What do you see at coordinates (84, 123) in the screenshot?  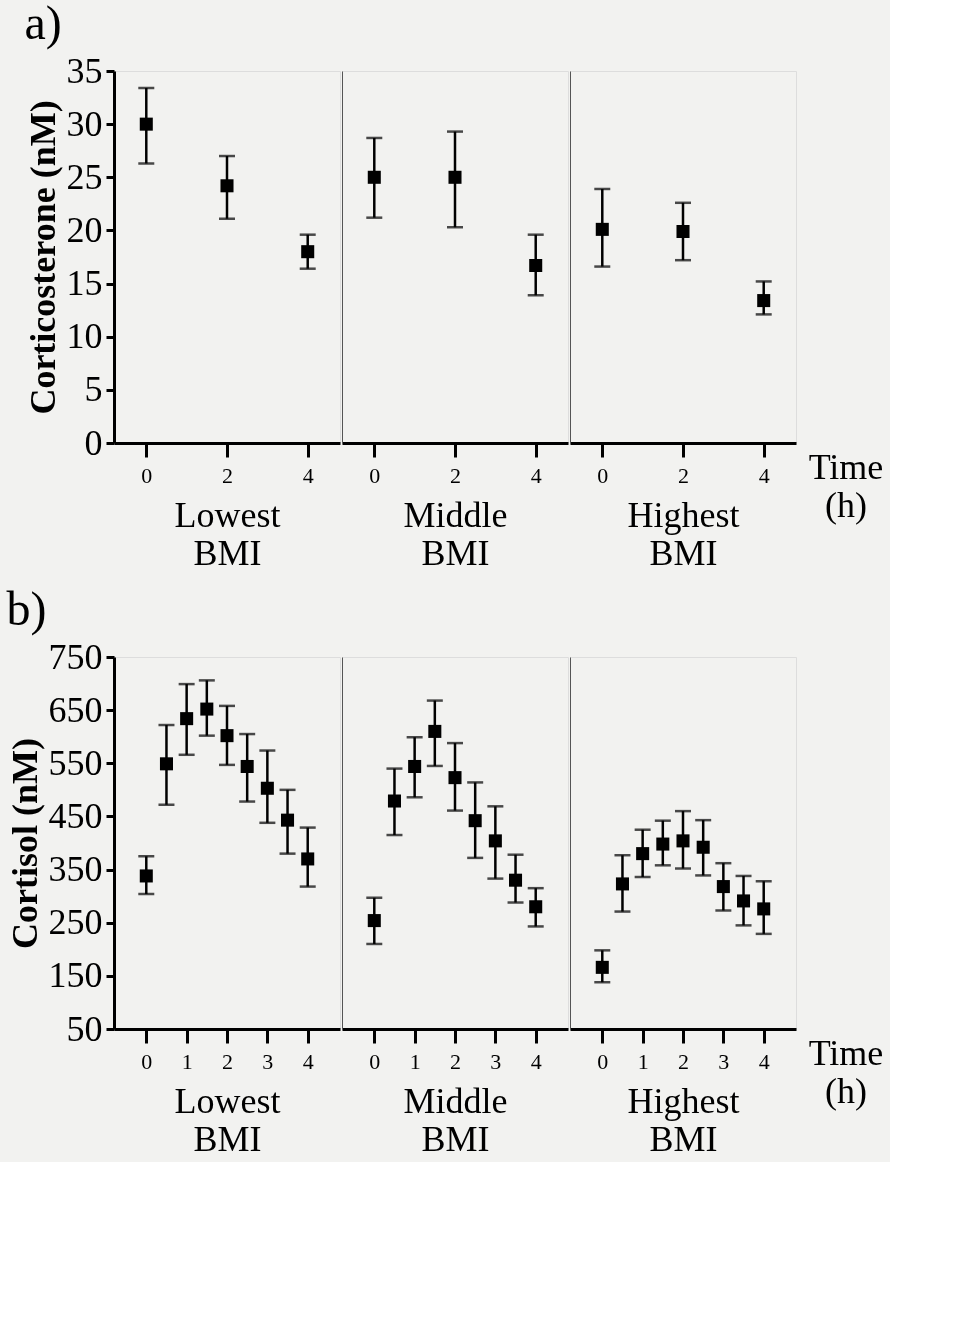 I see `y-tick-label: 30` at bounding box center [84, 123].